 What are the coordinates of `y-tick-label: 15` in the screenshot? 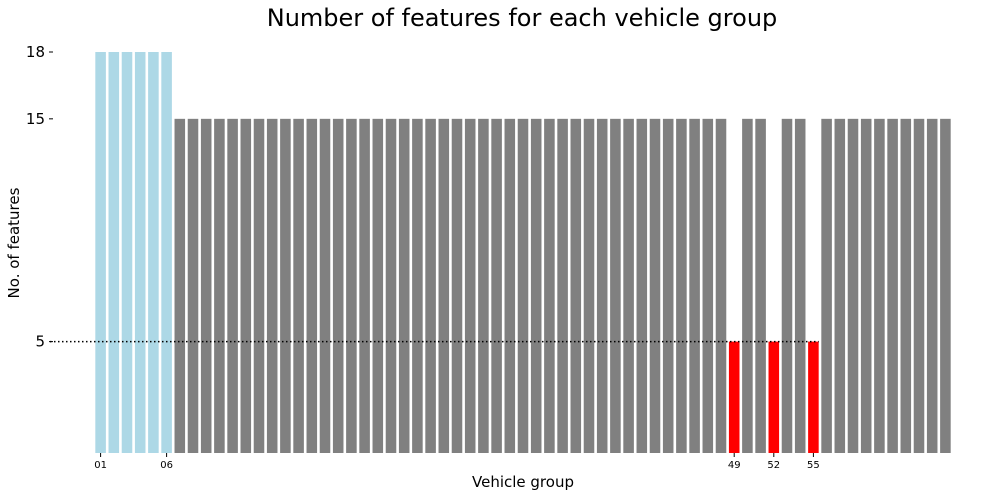 It's located at (35, 119).